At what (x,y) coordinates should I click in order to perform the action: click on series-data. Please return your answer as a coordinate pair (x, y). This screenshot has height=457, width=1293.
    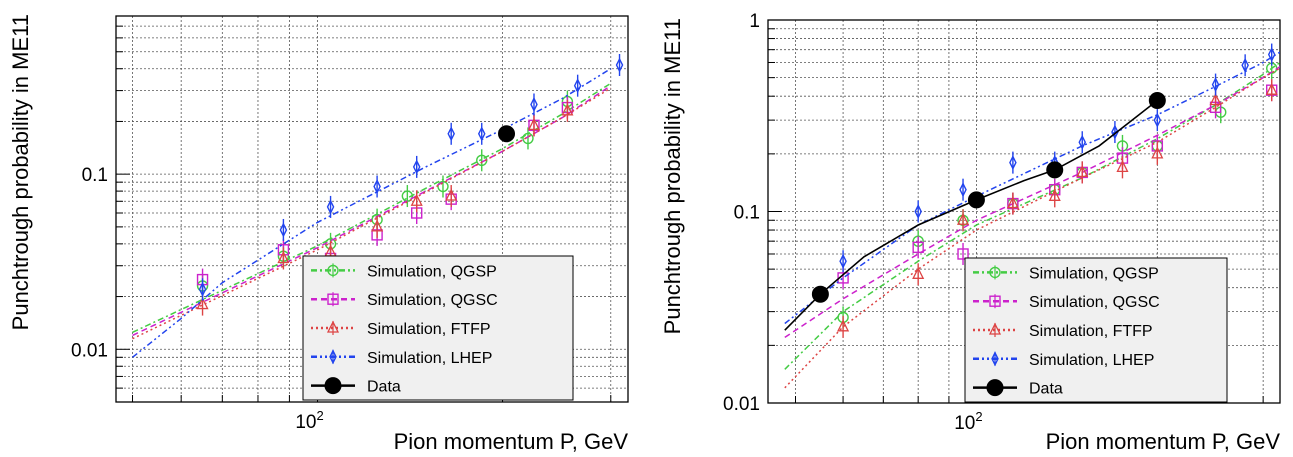
    Looking at the image, I should click on (507, 134).